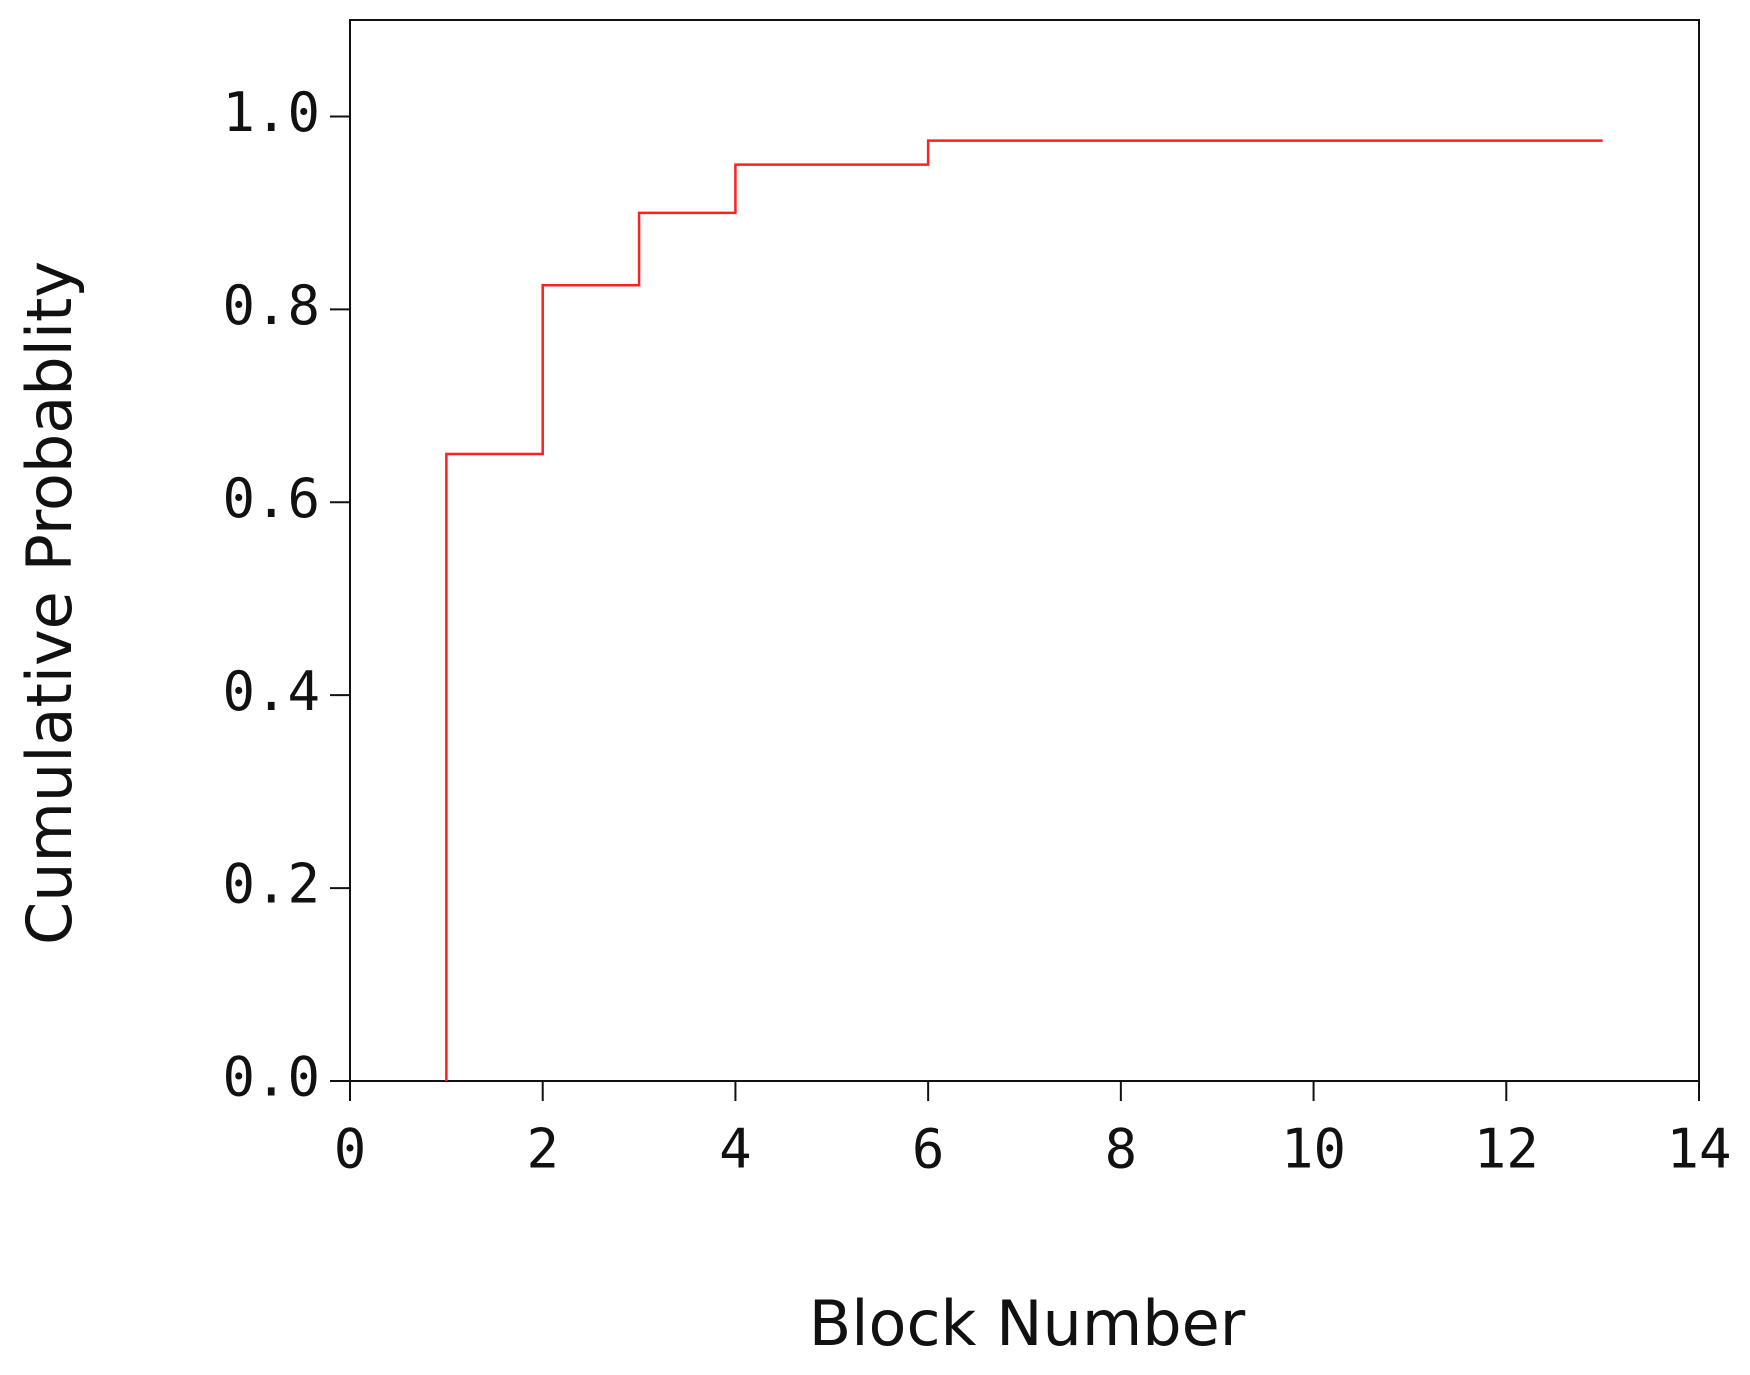 The image size is (1750, 1375). Describe the element at coordinates (271, 498) in the screenshot. I see `y-tick-label: 0.6` at that location.